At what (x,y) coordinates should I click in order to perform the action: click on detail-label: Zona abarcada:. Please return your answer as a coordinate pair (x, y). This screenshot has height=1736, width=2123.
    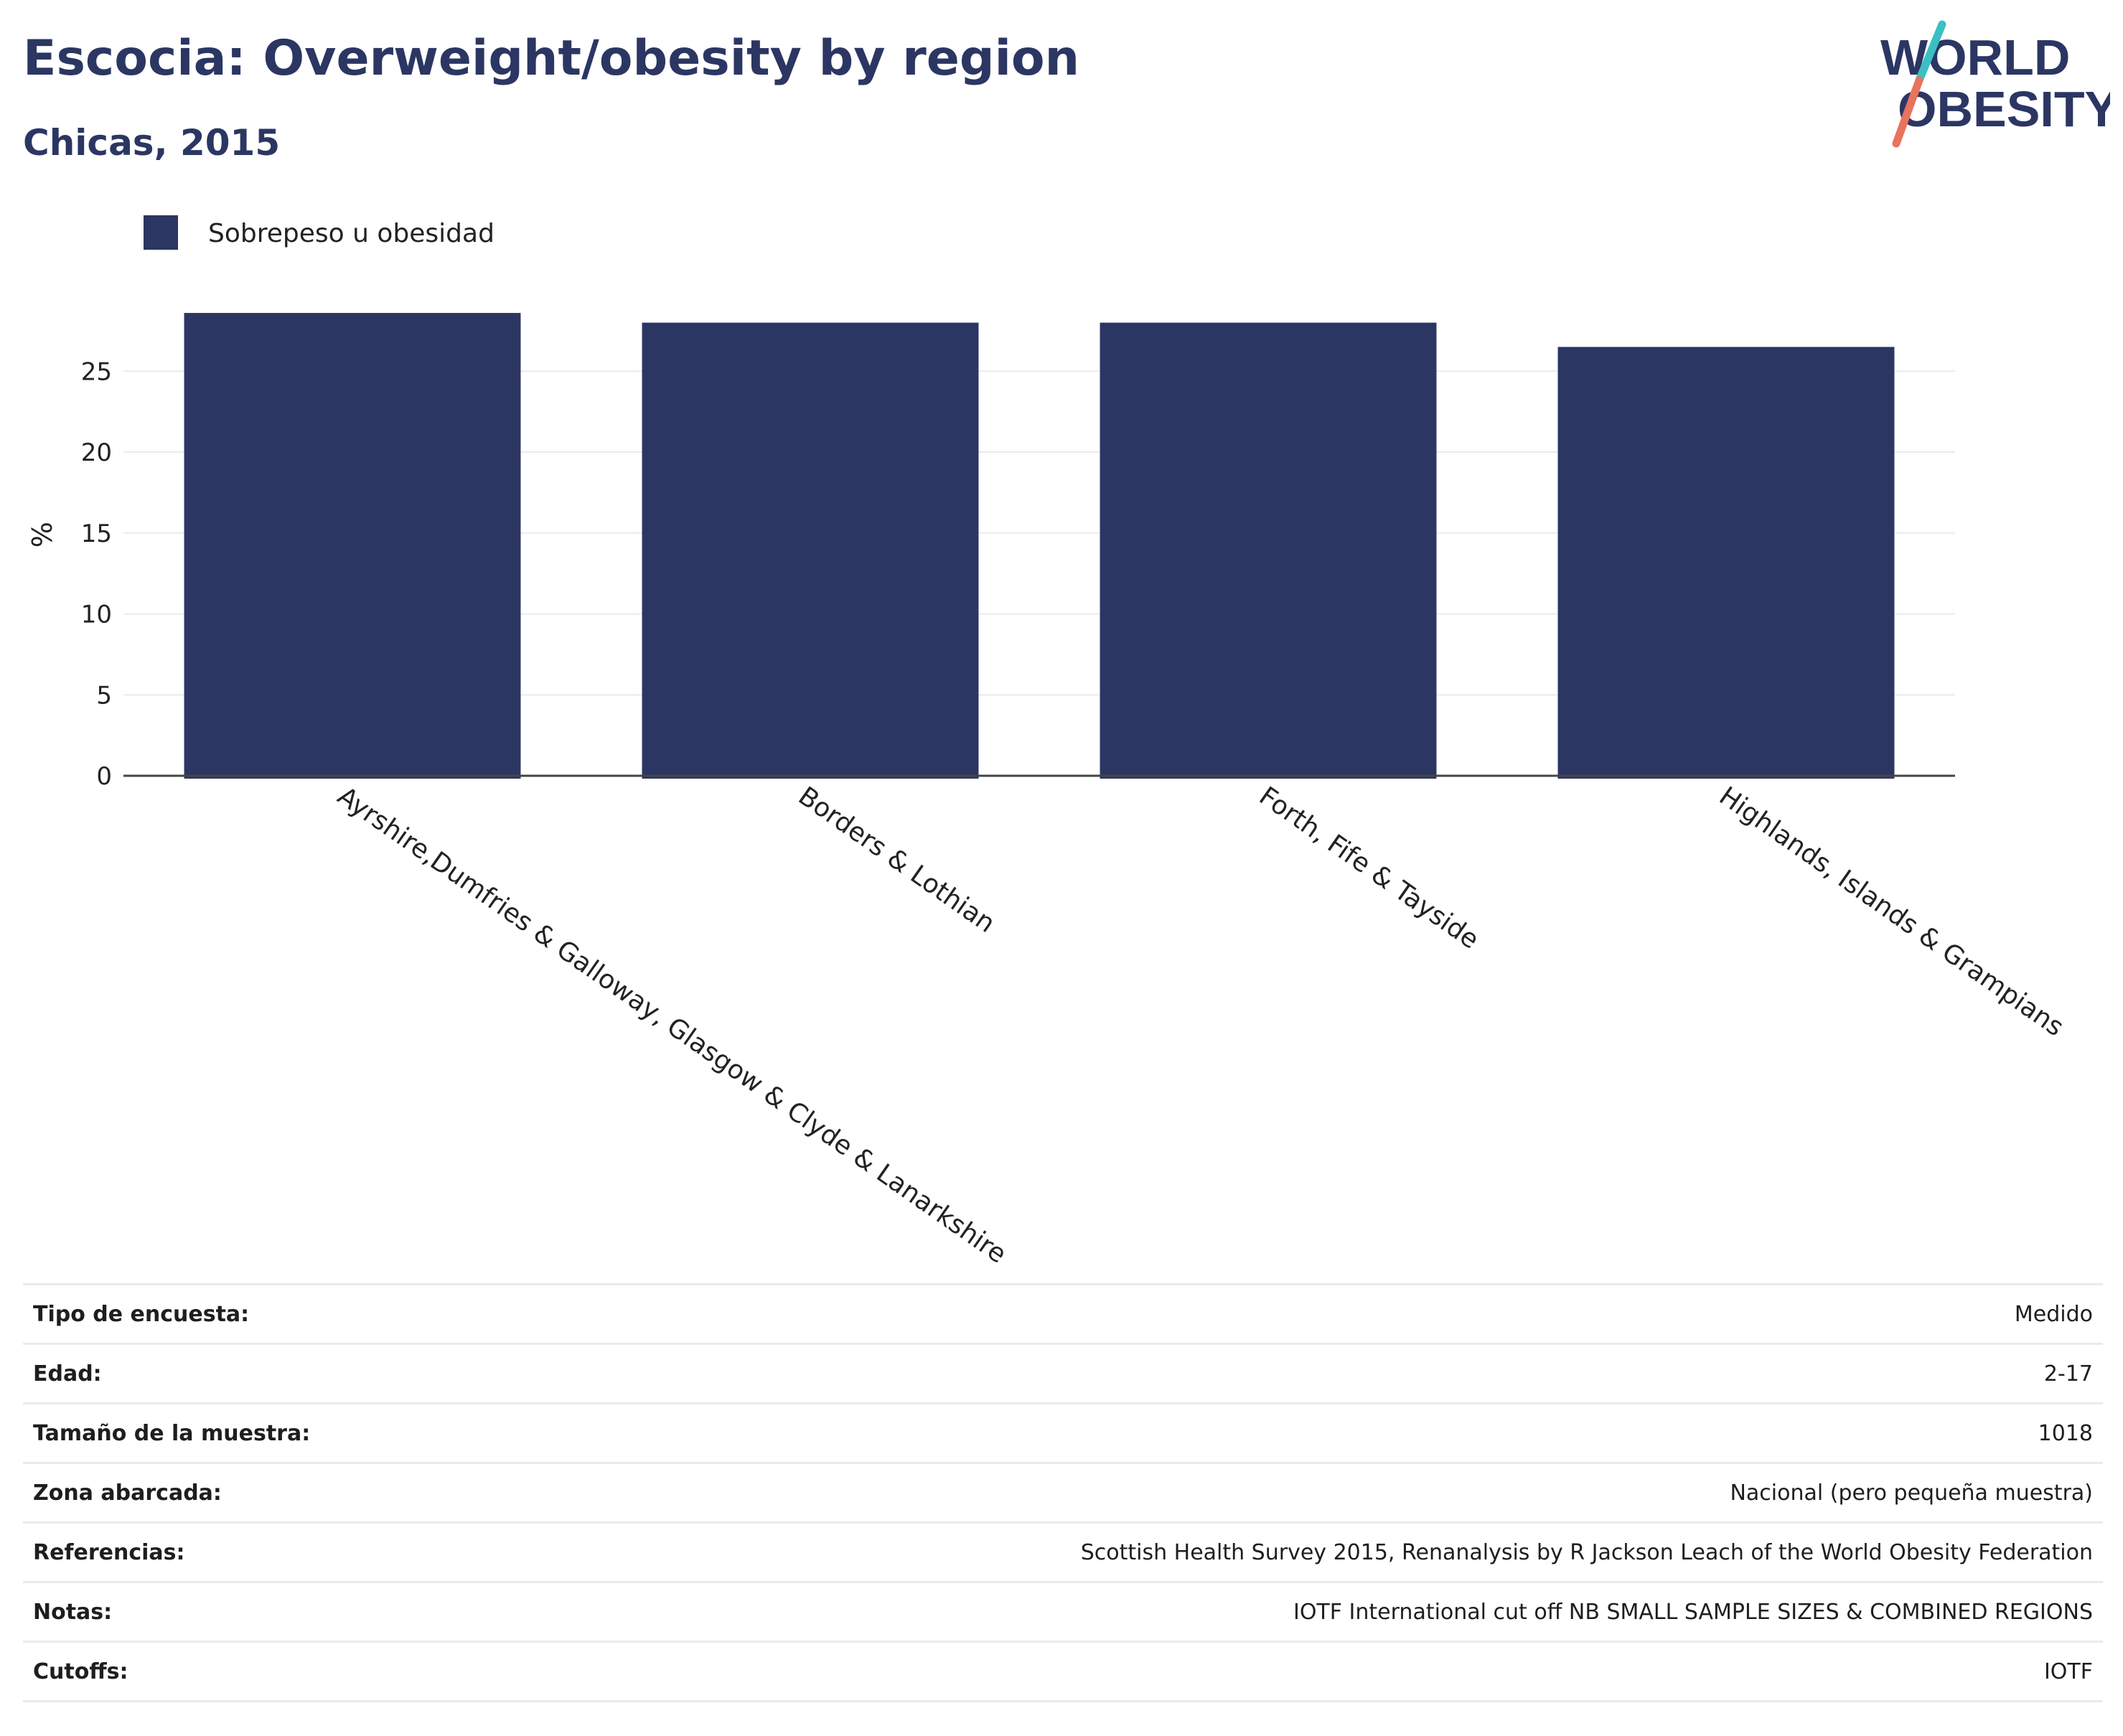
    Looking at the image, I should click on (127, 1493).